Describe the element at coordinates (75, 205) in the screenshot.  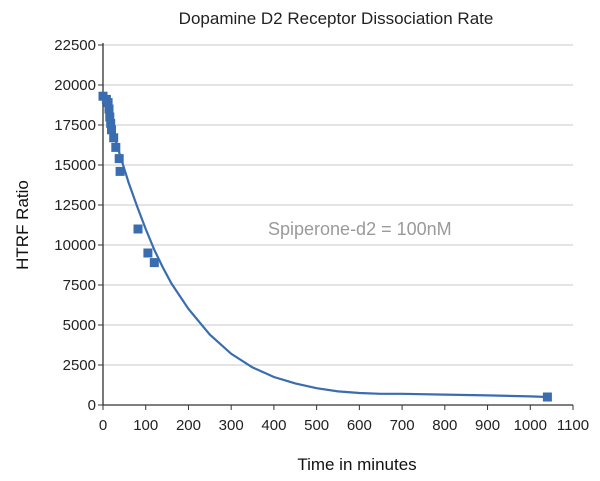
I see `y-tick-label: 12500` at that location.